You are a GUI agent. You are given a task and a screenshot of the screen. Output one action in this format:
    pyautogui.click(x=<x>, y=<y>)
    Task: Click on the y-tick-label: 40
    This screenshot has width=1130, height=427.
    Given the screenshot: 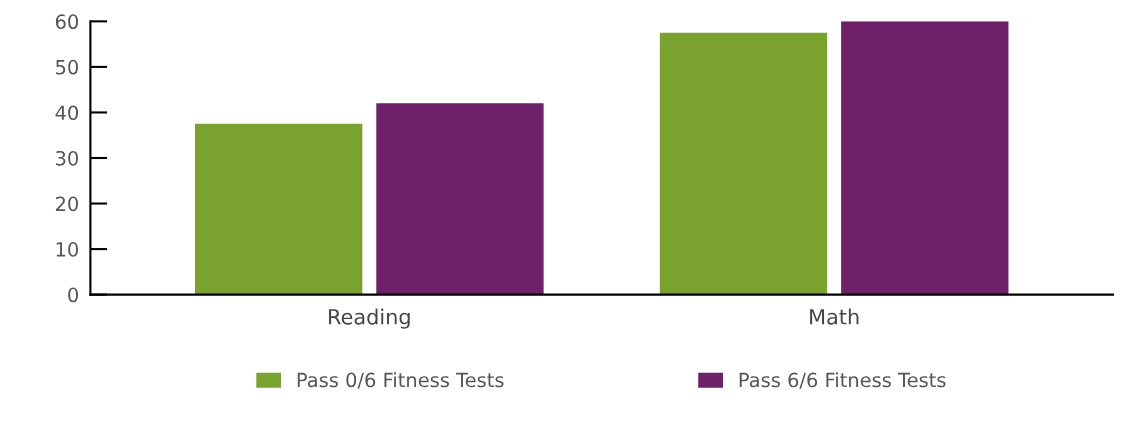 What is the action you would take?
    pyautogui.click(x=66, y=113)
    